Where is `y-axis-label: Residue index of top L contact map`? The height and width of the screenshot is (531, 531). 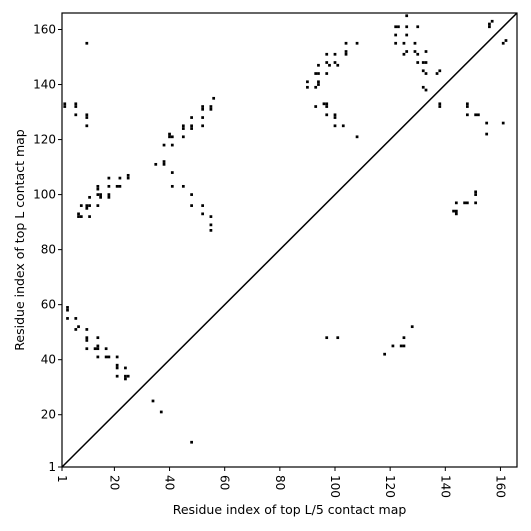
y-axis-label: Residue index of top L contact map is located at coordinates (19, 239).